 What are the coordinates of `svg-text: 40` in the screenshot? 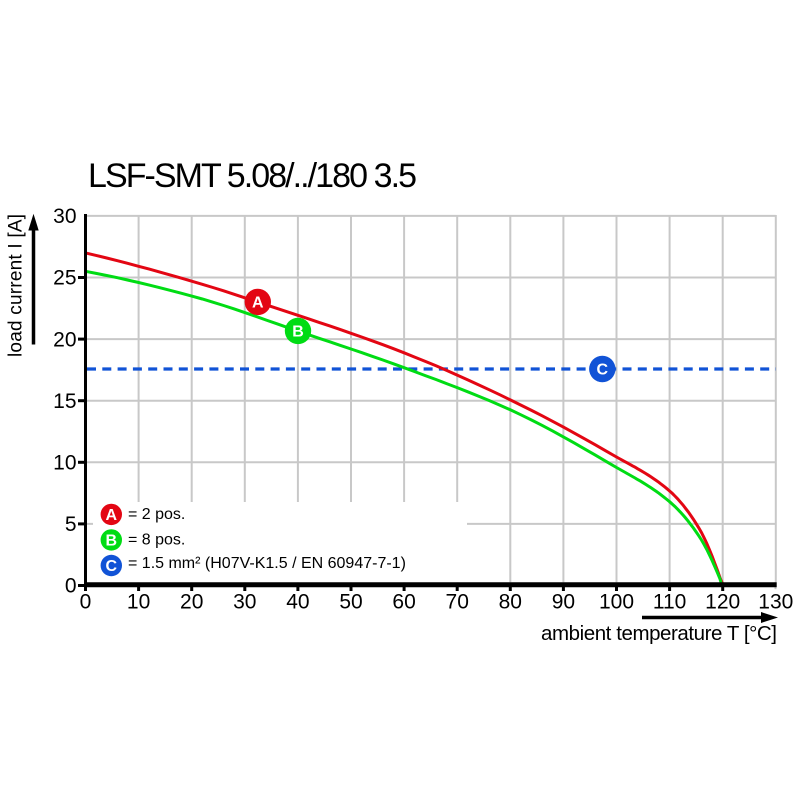 It's located at (297, 602).